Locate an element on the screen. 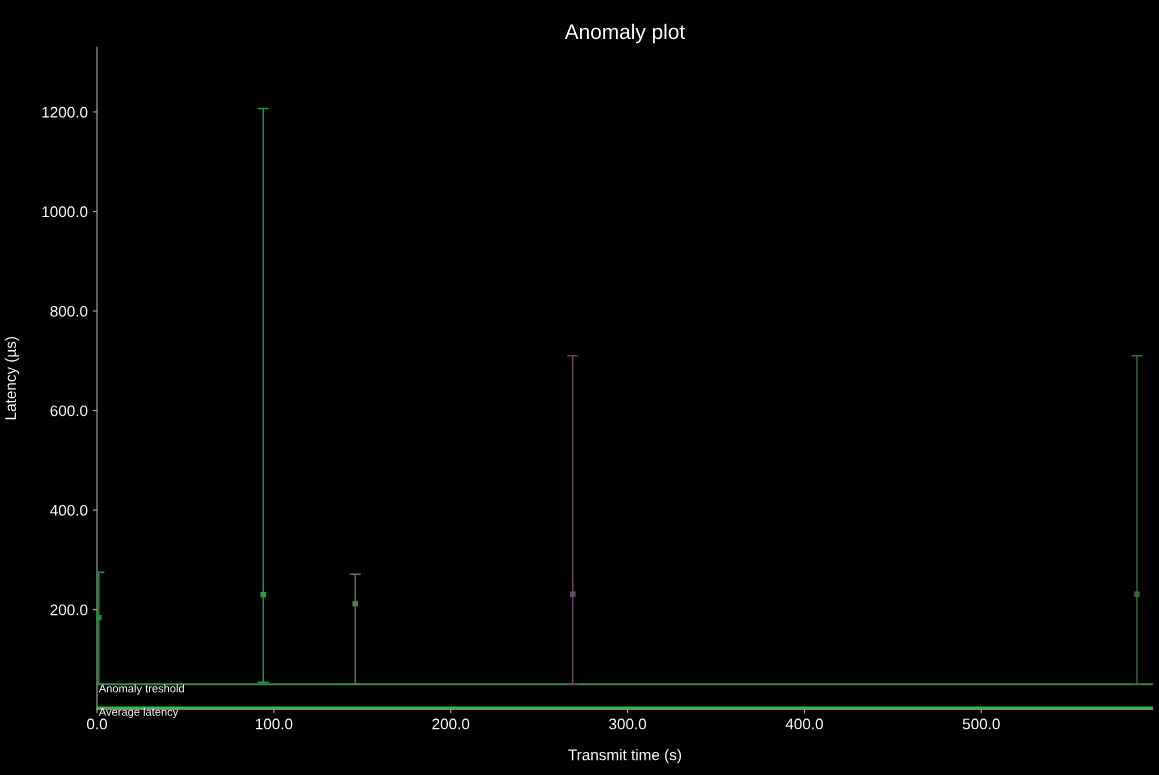 This screenshot has width=1159, height=775. x-tick-label: 0.0 is located at coordinates (97, 724).